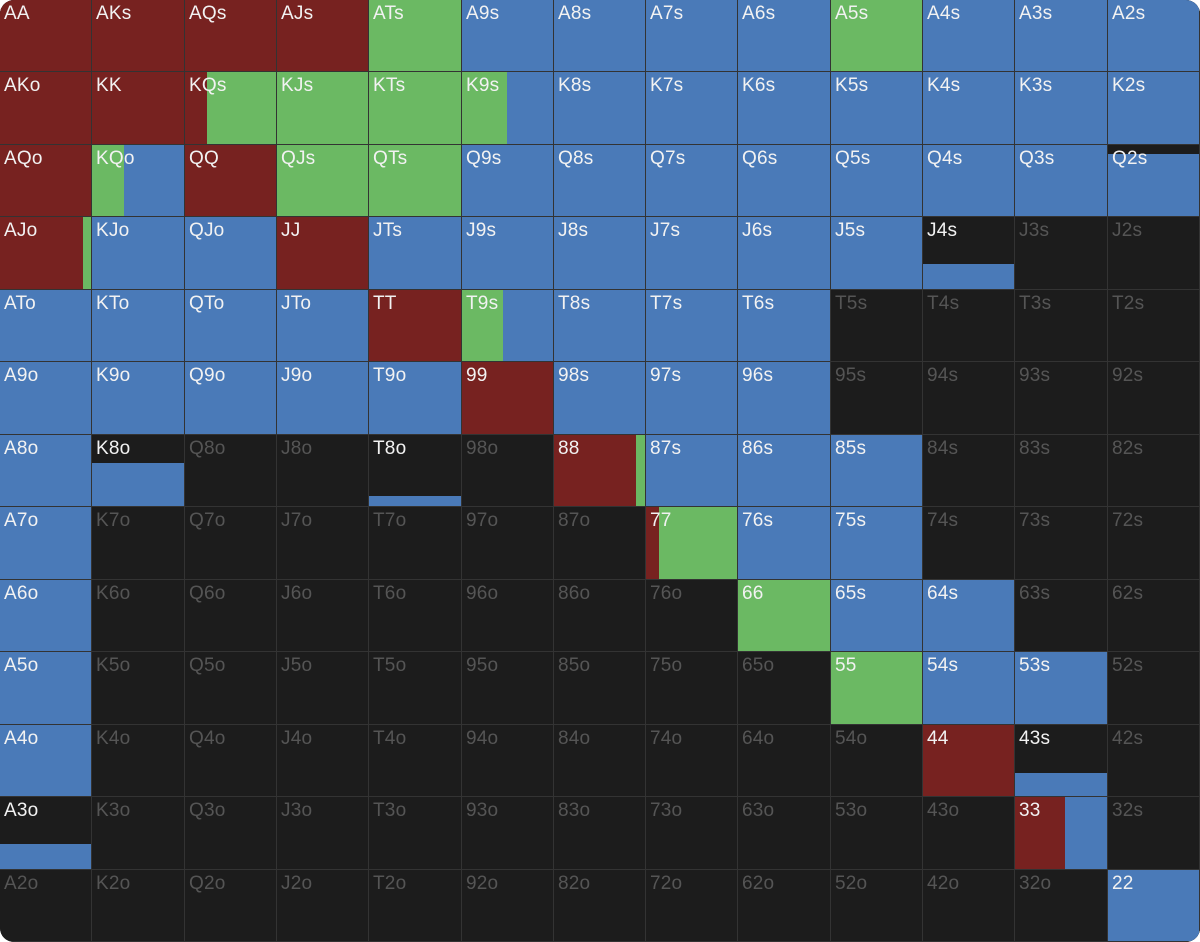 Image resolution: width=1200 pixels, height=942 pixels. Describe the element at coordinates (877, 181) in the screenshot. I see `hand-cell-Q5s: Q5s` at that location.